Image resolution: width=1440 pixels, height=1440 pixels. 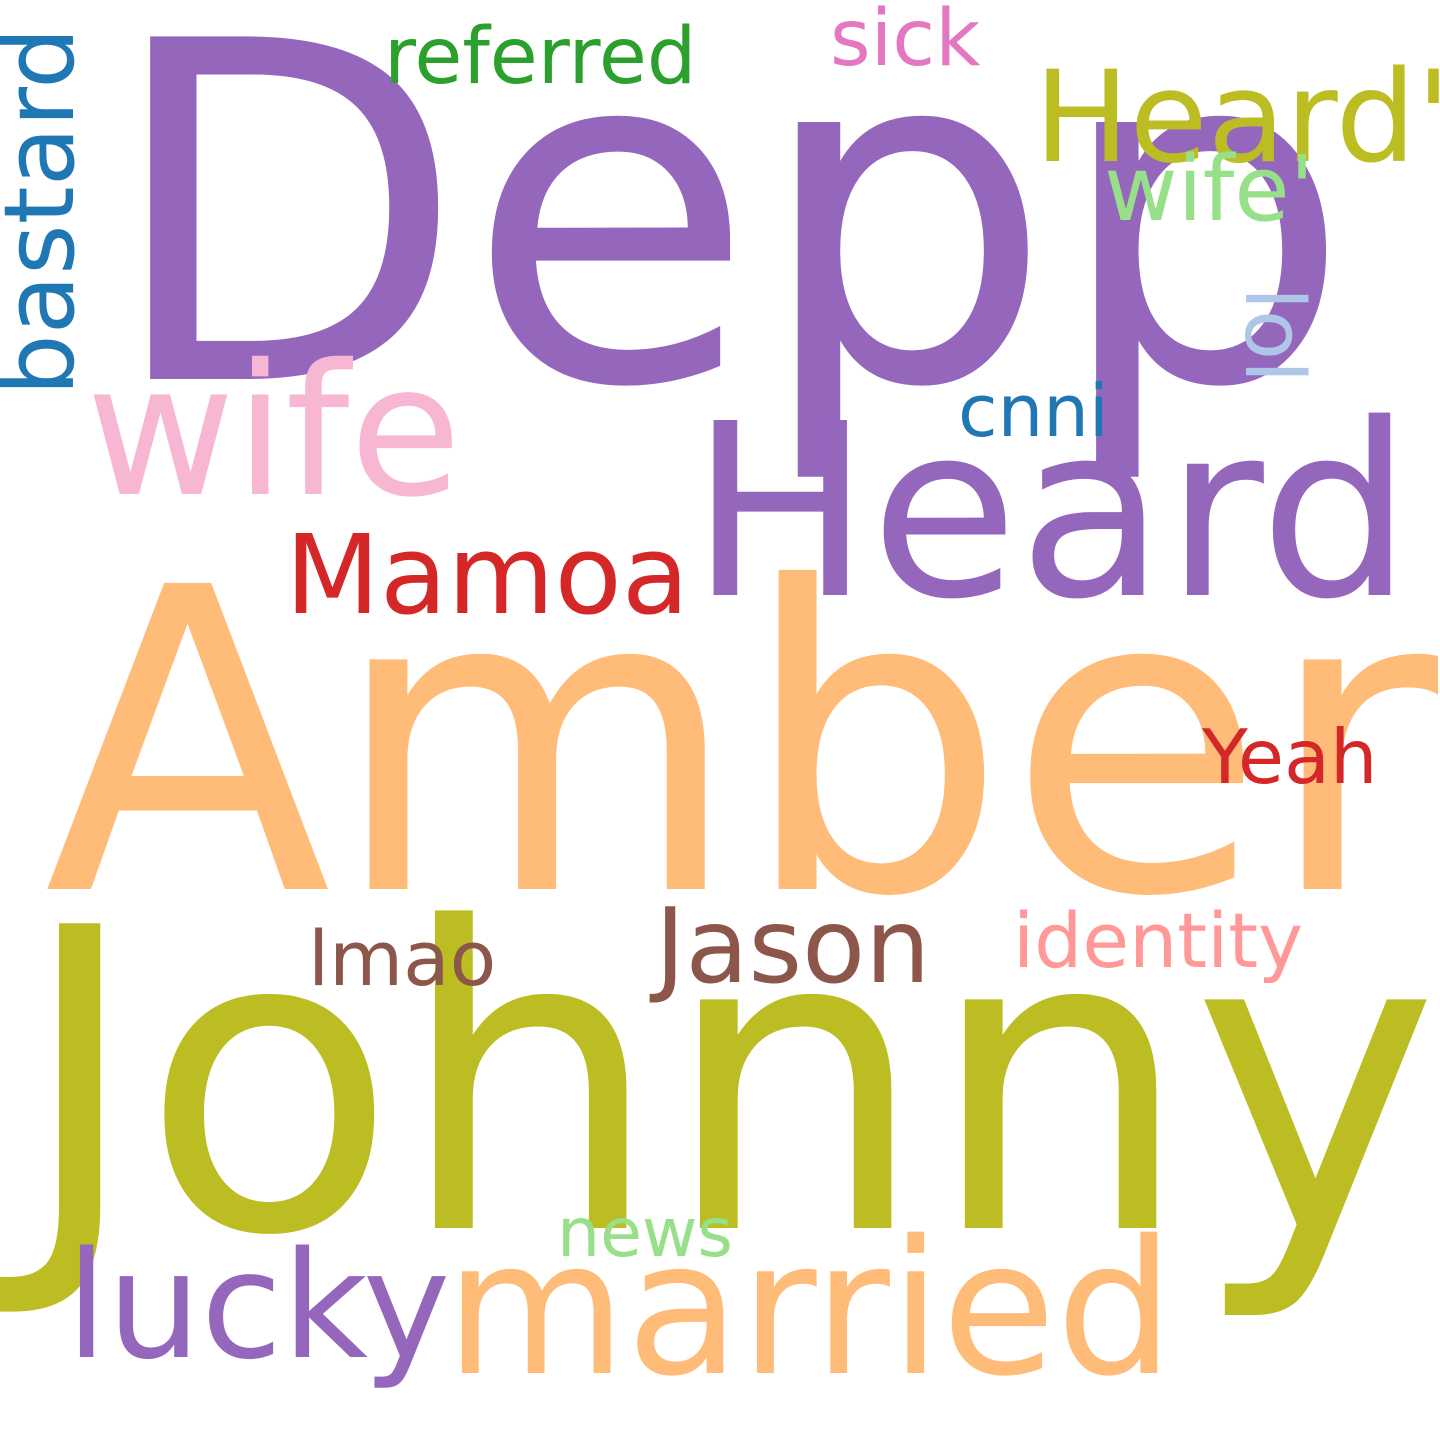 What do you see at coordinates (1033, 411) in the screenshot?
I see `word-cnni: cnni` at bounding box center [1033, 411].